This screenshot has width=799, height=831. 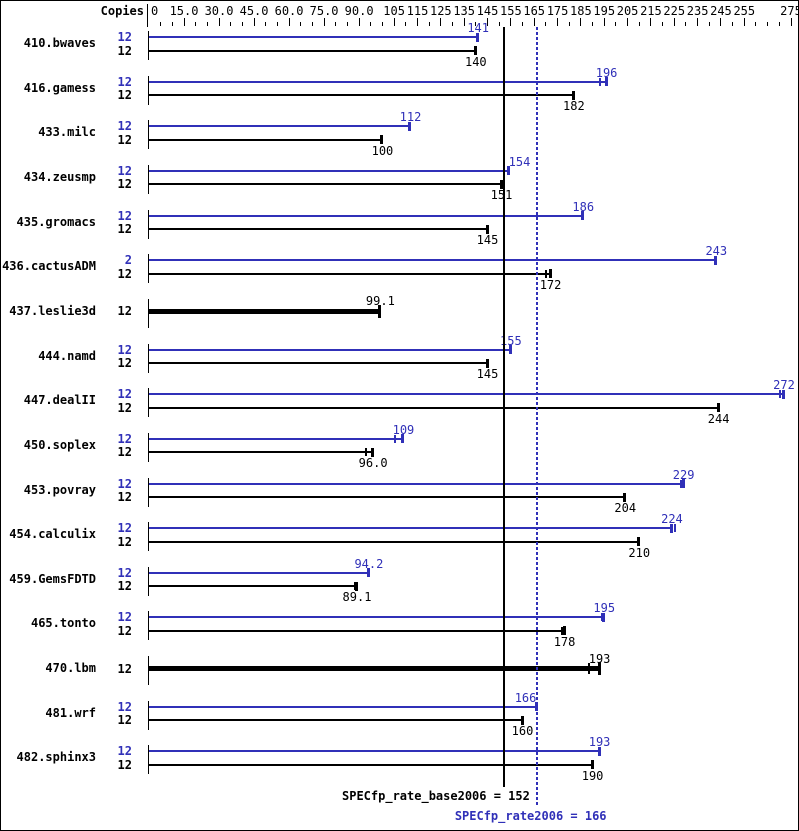 I want to click on bar-value-label: 244, so click(x=718, y=418).